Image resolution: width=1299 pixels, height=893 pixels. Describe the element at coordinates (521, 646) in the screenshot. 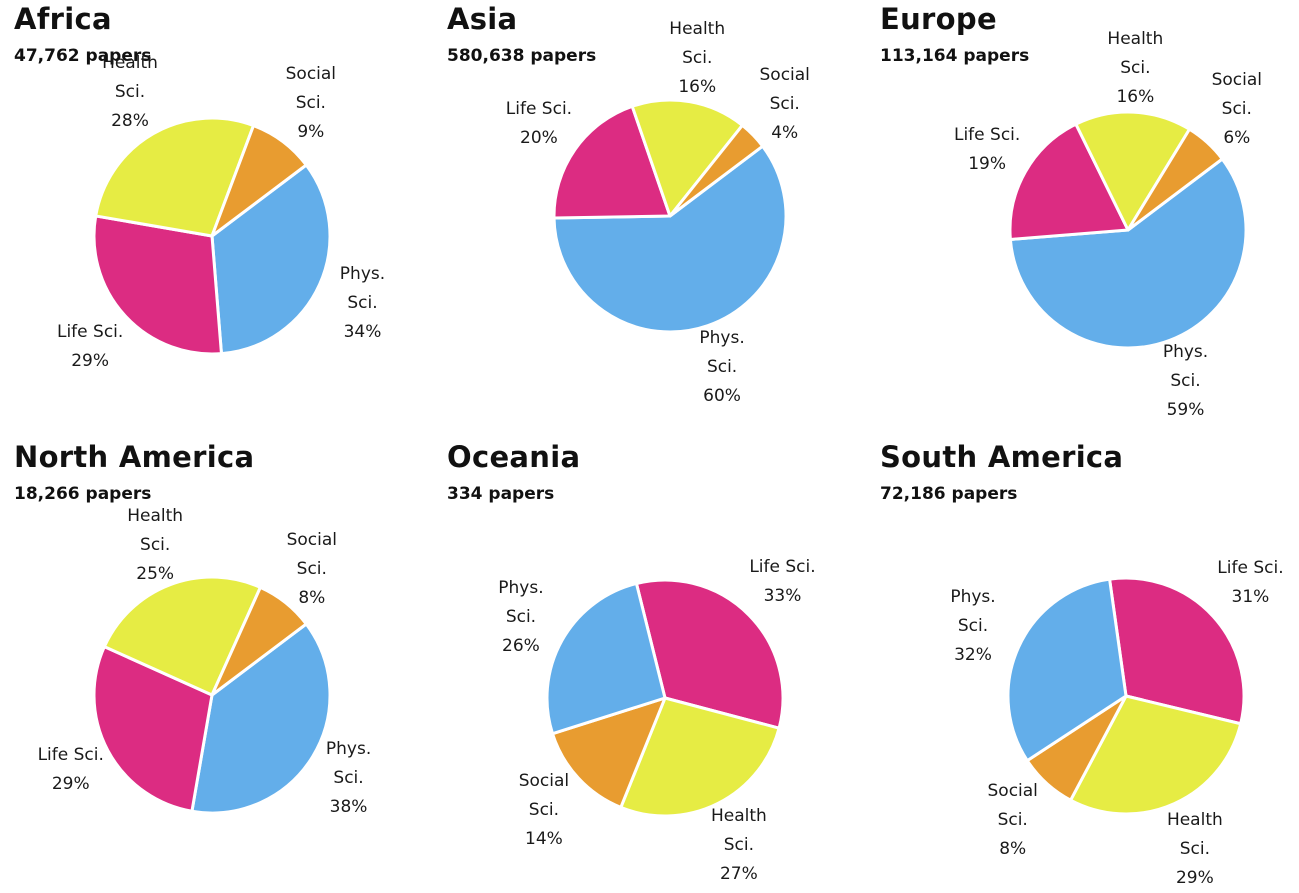

I see `slice-label-line: 26%` at that location.